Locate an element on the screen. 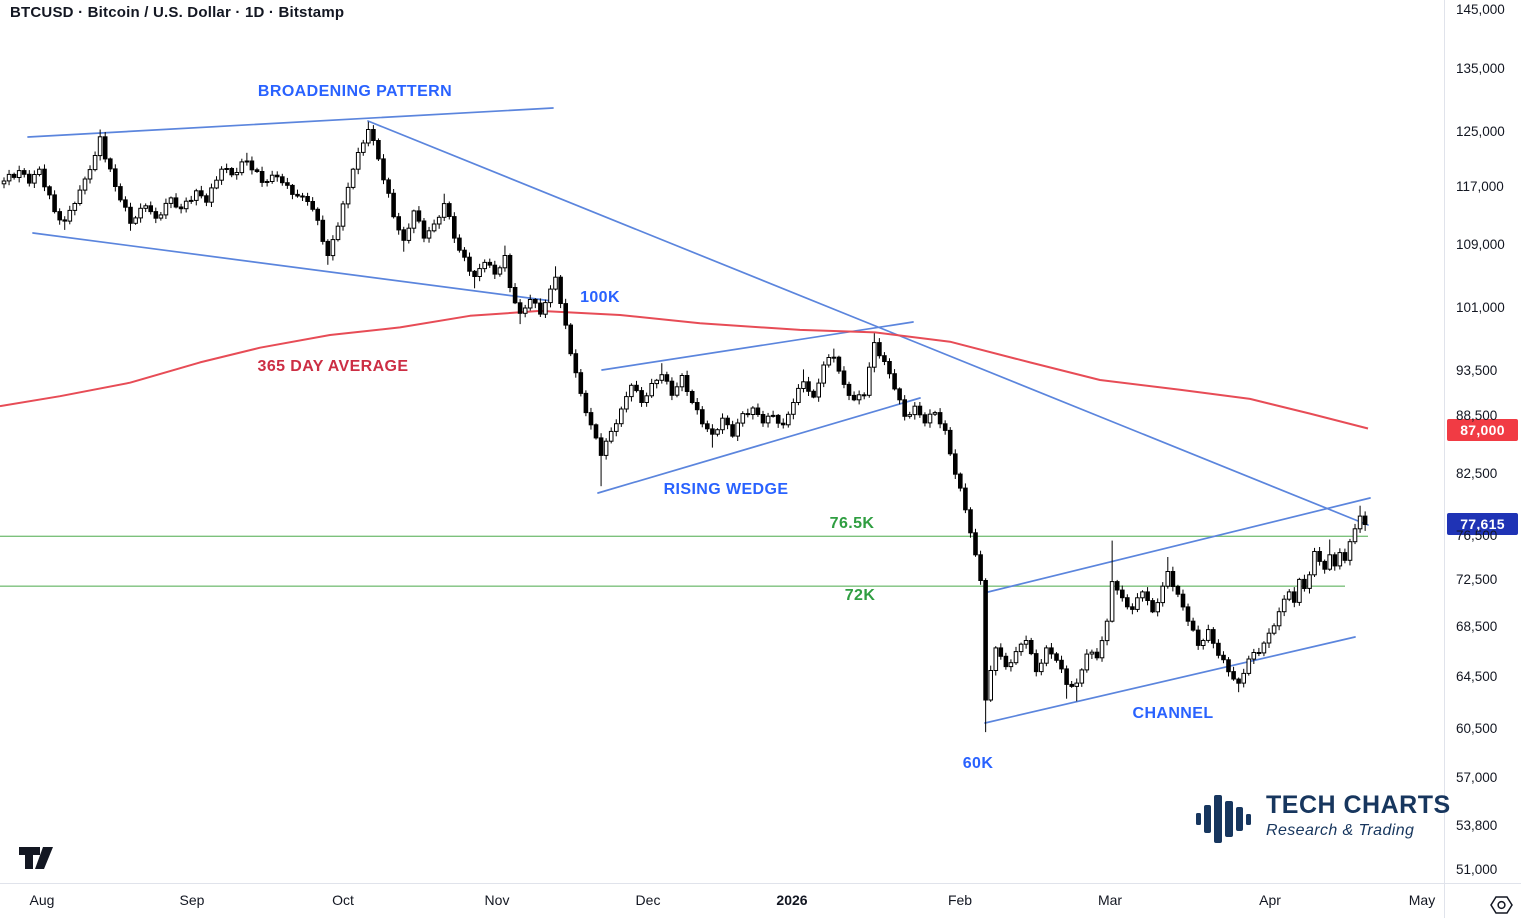  annotation-60k-label: 60K is located at coordinates (978, 763).